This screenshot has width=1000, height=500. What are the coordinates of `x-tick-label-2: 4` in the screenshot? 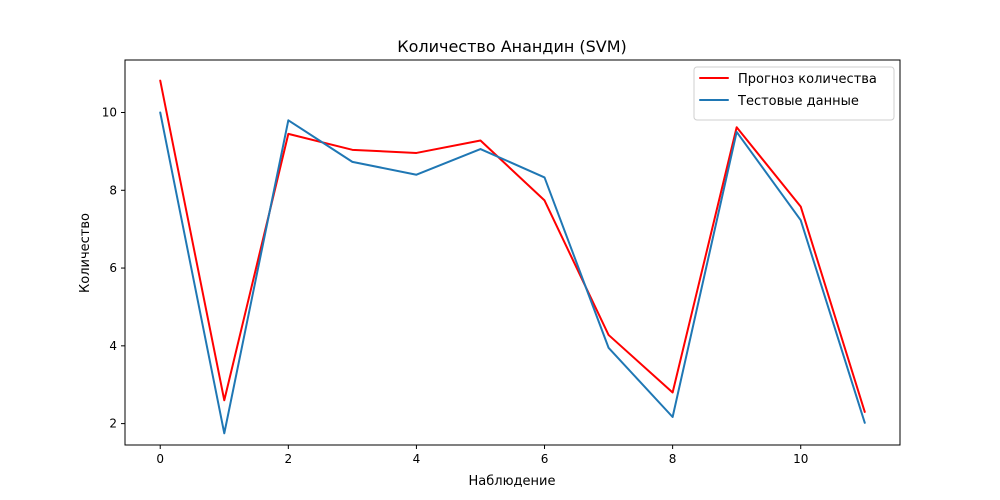 It's located at (417, 459).